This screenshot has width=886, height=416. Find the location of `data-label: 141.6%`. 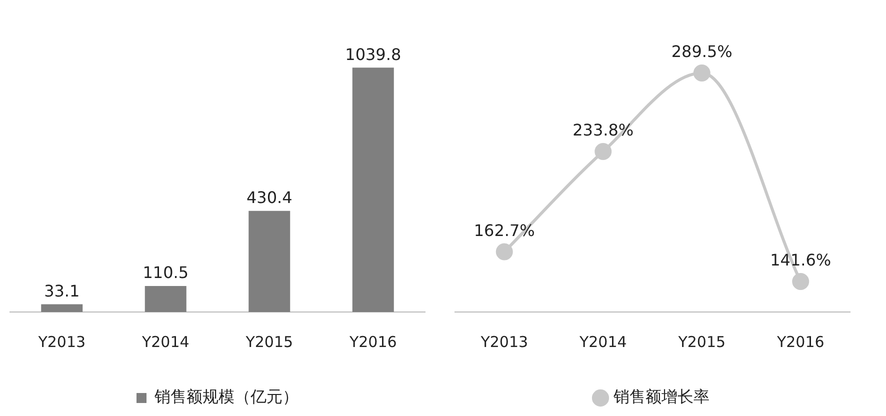

data-label: 141.6% is located at coordinates (801, 260).